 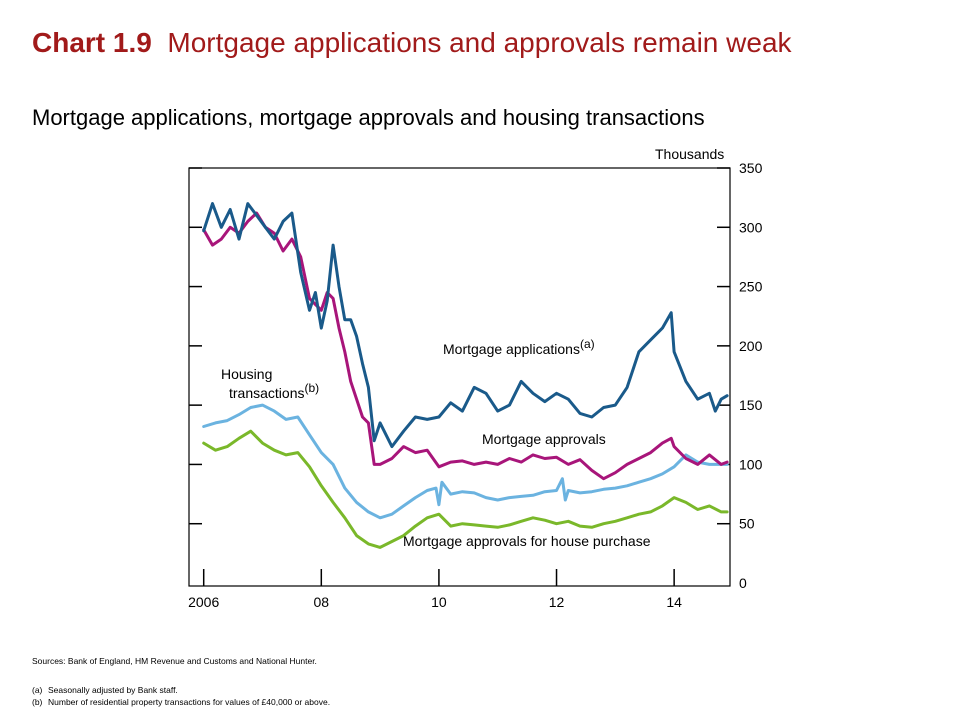 What do you see at coordinates (751, 168) in the screenshot?
I see `y-tick-label: 350` at bounding box center [751, 168].